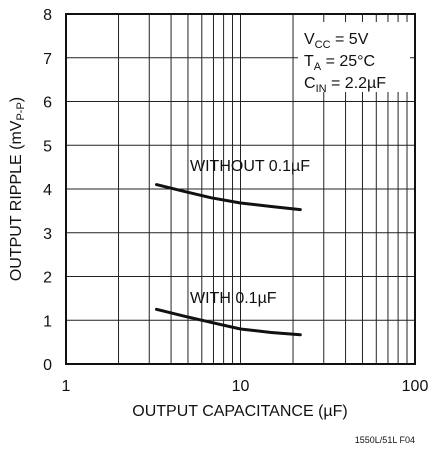 The image size is (432, 449). Describe the element at coordinates (16, 200) in the screenshot. I see `y-axis-label-main: OUTPUT RIPPLE (mV` at that location.